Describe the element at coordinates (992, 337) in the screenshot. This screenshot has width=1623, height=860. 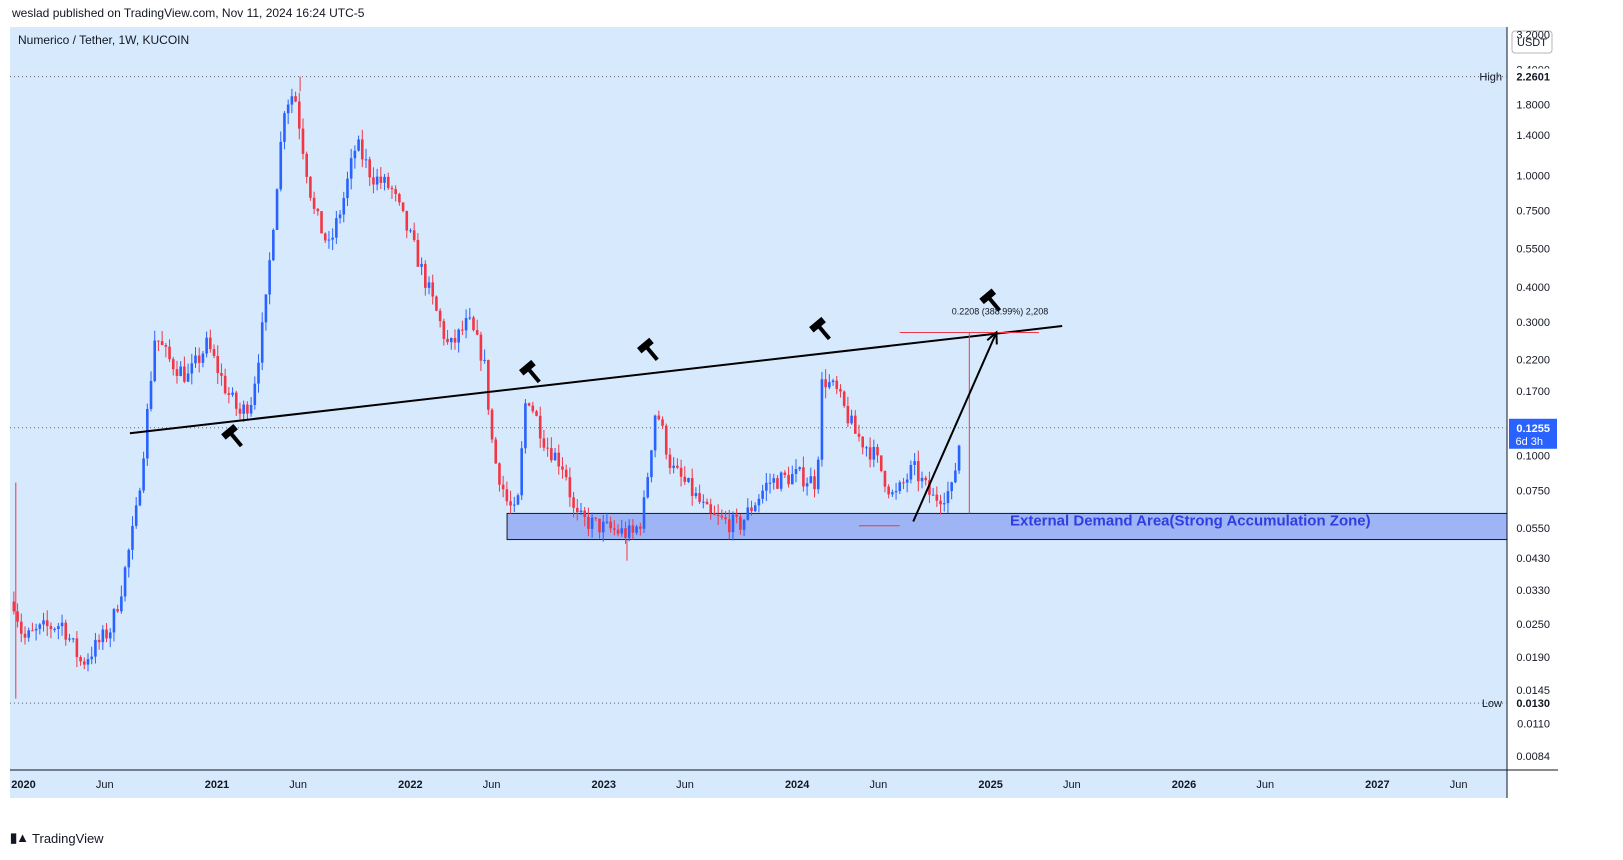
I see `arrow-head-icon` at that location.